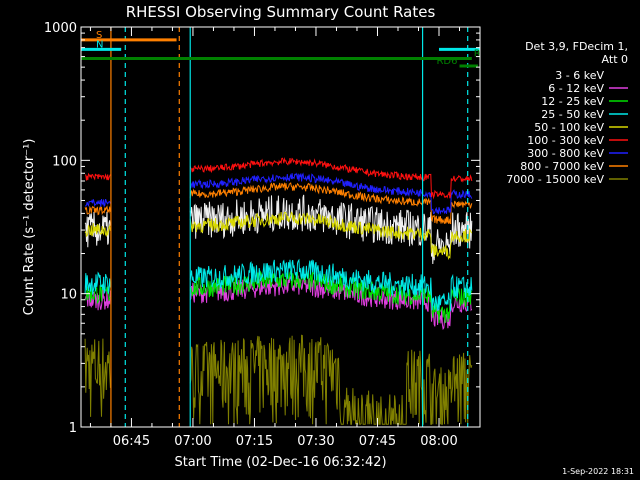 This screenshot has height=480, width=640. Describe the element at coordinates (555, 179) in the screenshot. I see `legend-label: 7000 - 15000 keV` at that location.